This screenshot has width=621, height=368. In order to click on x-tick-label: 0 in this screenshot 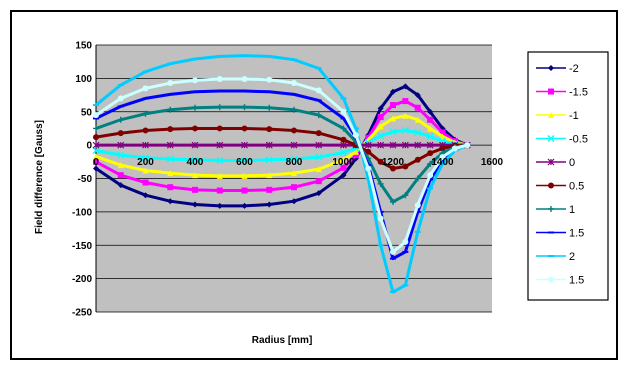, I will do `click(96, 162)`.